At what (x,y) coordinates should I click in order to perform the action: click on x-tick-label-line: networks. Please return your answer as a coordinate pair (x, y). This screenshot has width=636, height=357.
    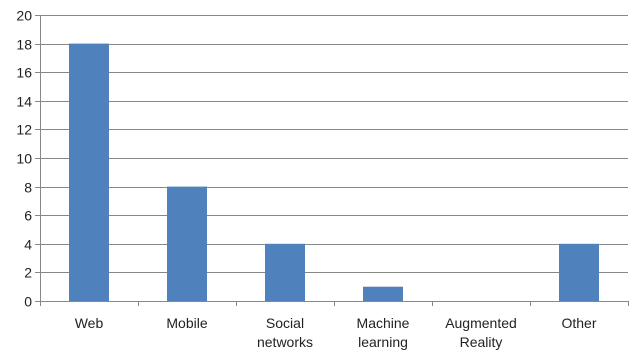
    Looking at the image, I should click on (285, 342).